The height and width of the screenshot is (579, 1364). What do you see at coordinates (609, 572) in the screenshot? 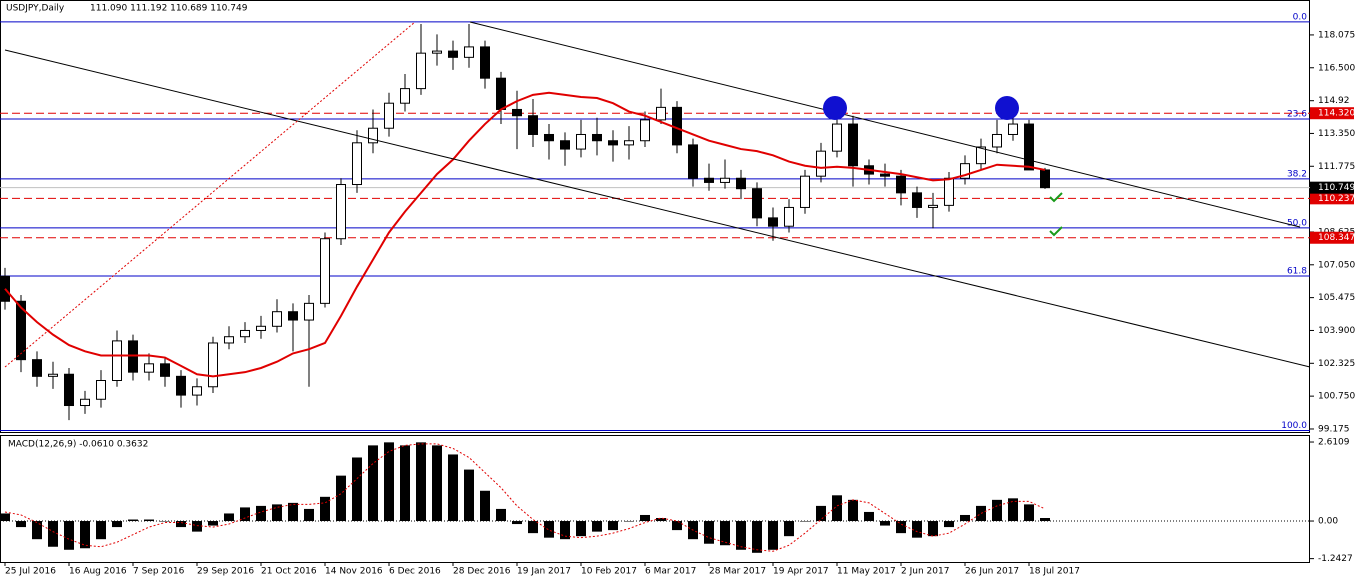
I see `x-tick-label: 10 Feb 2017` at bounding box center [609, 572].